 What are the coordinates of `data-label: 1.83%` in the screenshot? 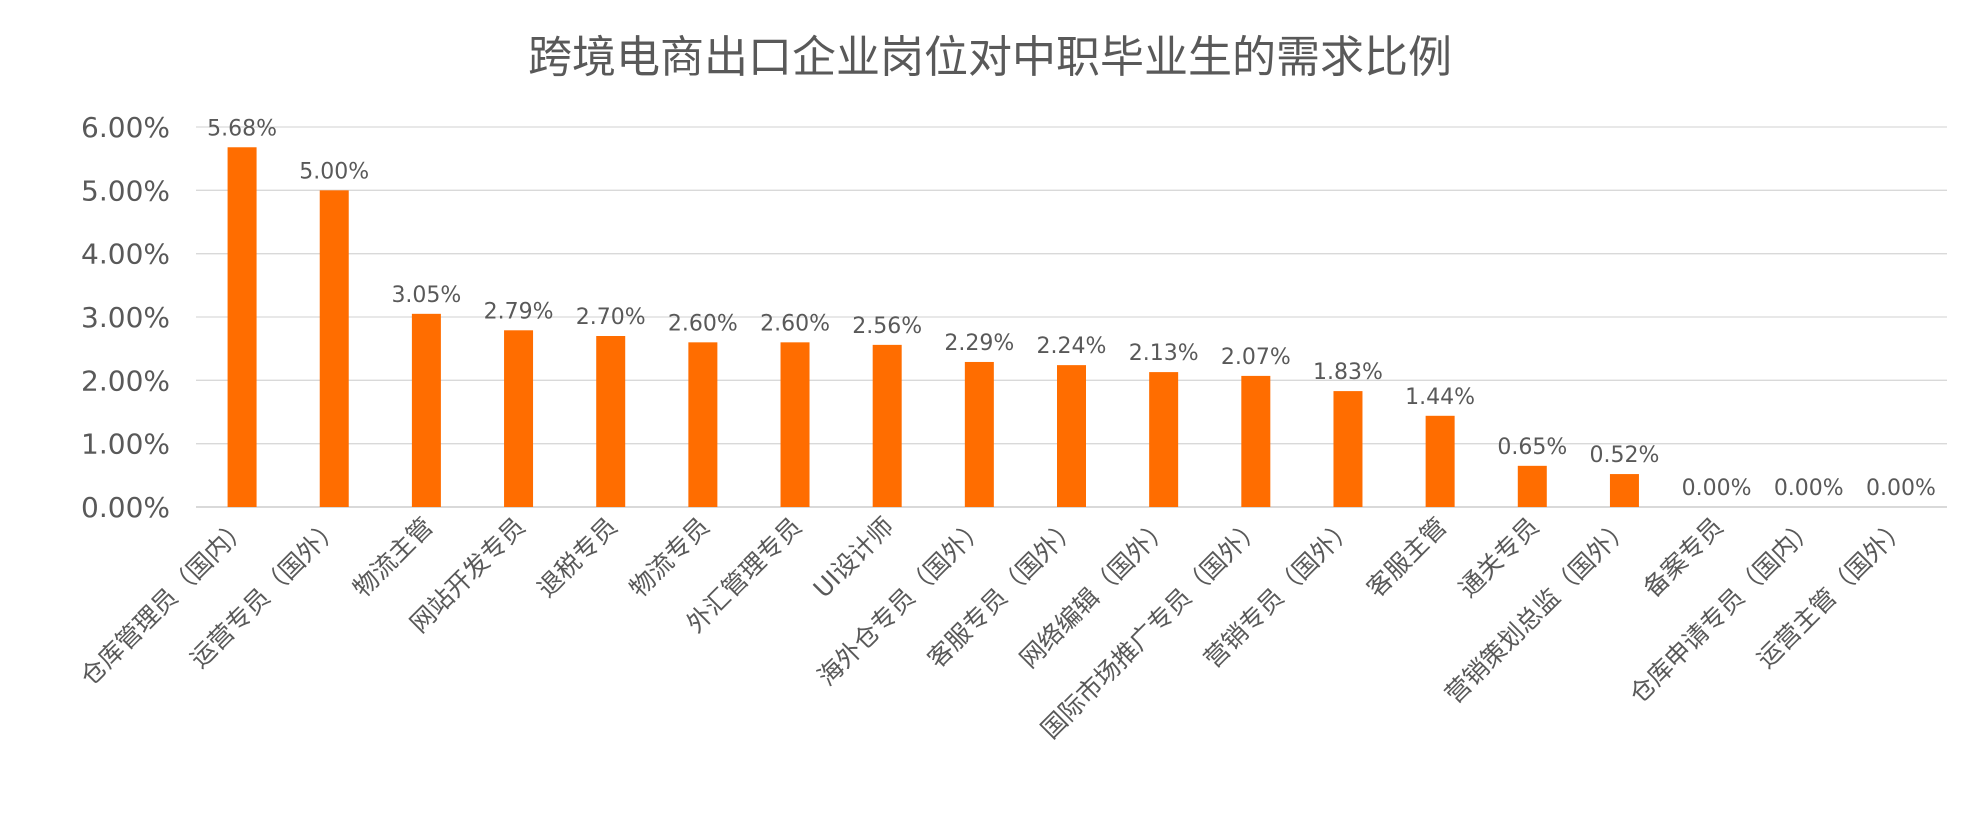 It's located at (1348, 372).